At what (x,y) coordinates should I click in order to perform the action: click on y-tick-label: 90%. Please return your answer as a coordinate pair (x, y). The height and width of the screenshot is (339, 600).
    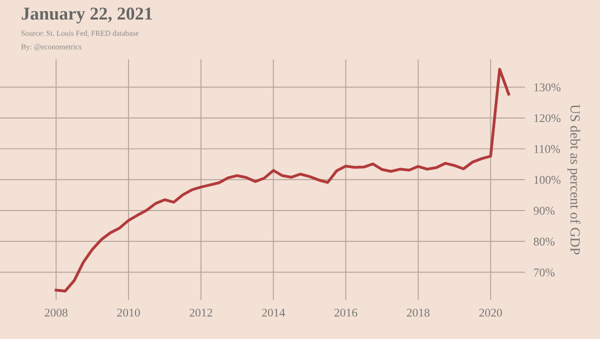
    Looking at the image, I should click on (544, 210).